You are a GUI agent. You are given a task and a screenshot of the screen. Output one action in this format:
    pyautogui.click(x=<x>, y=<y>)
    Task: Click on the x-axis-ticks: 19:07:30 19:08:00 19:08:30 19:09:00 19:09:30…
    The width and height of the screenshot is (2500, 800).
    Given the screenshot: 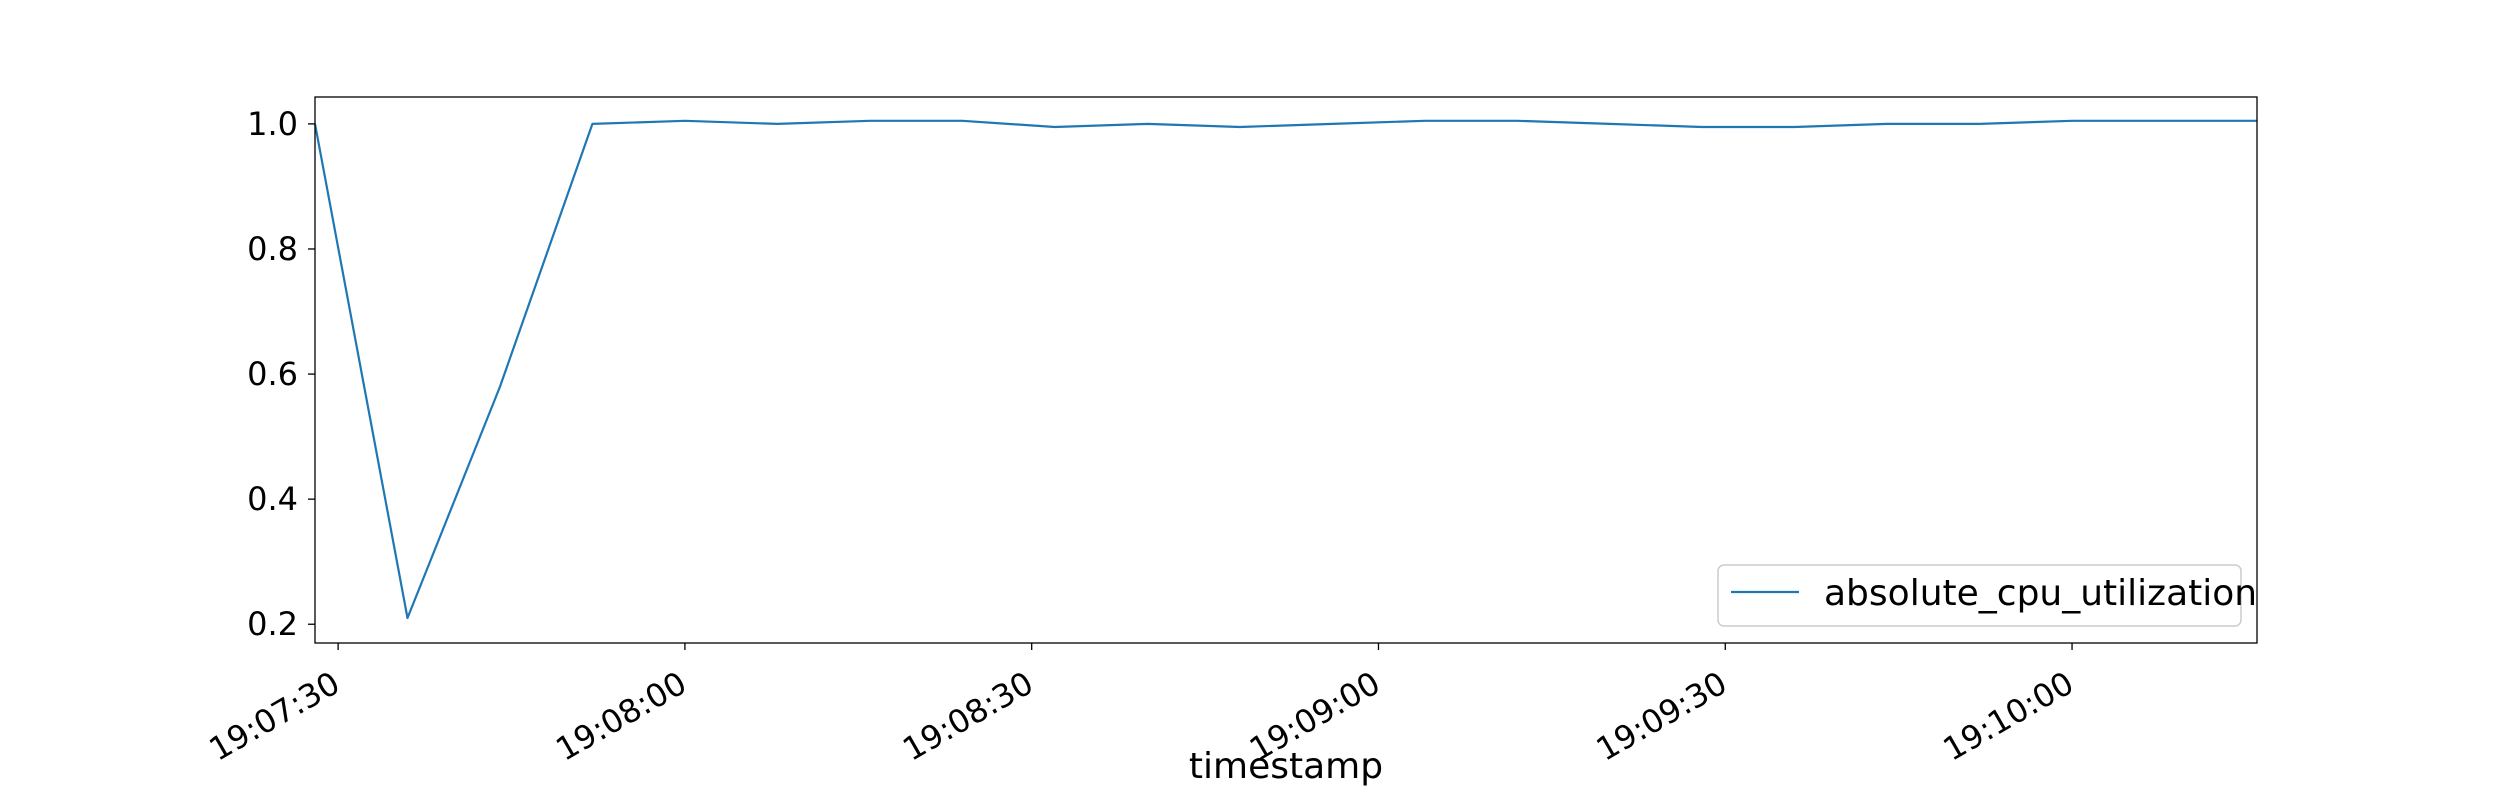 What is the action you would take?
    pyautogui.click(x=1141, y=706)
    